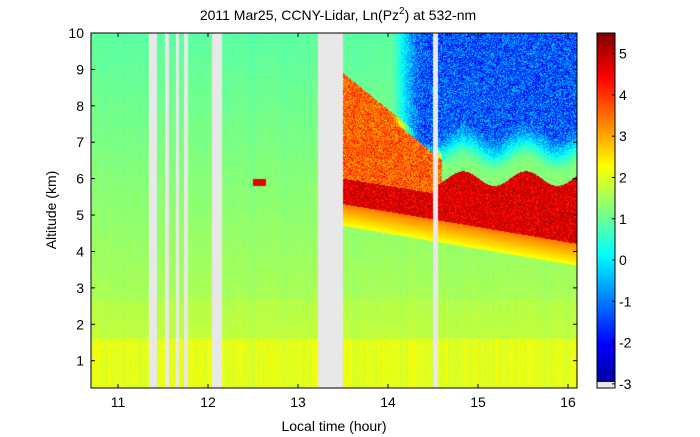 This screenshot has width=700, height=437. I want to click on y-axis-label: Altitude (km), so click(51, 210).